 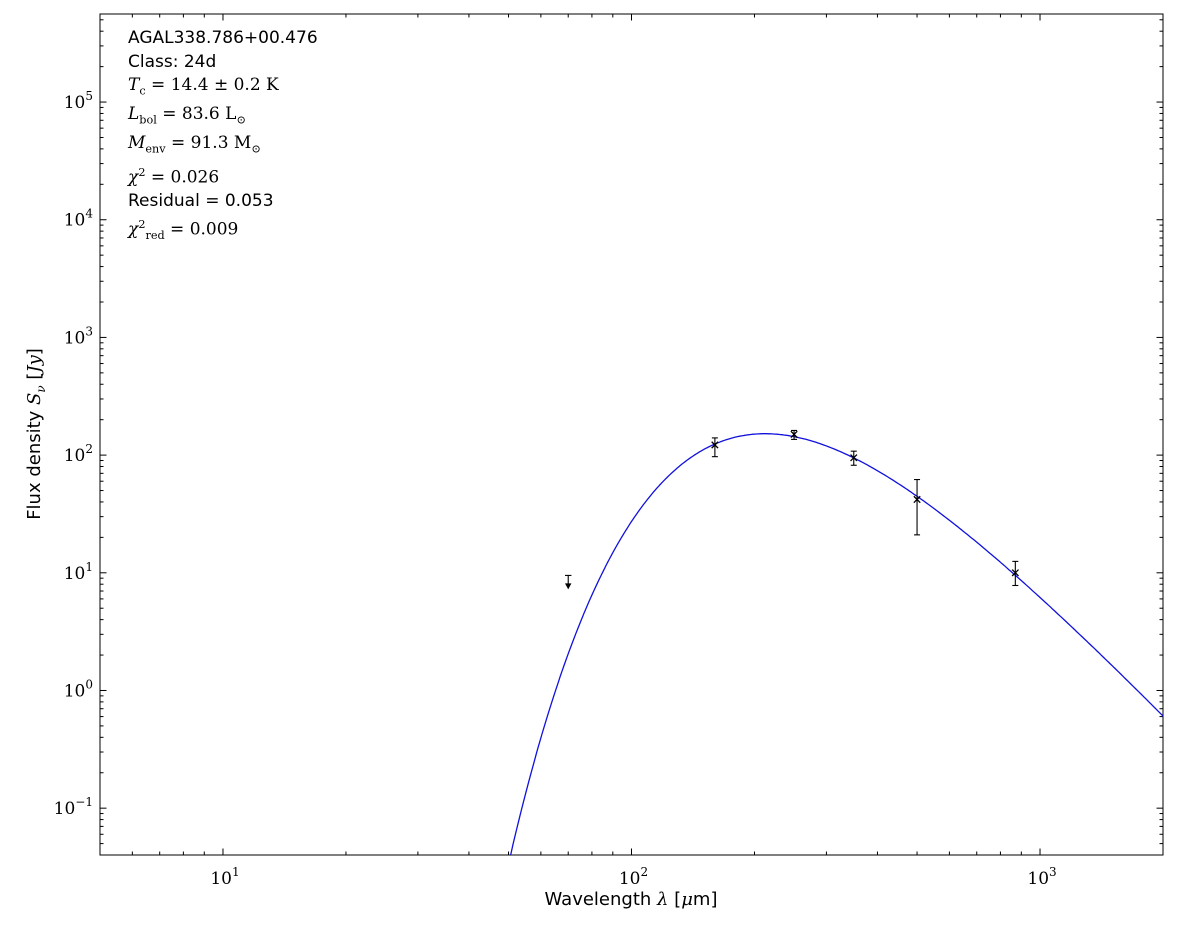 I want to click on x-tick-label: 10¹, so click(x=224, y=877).